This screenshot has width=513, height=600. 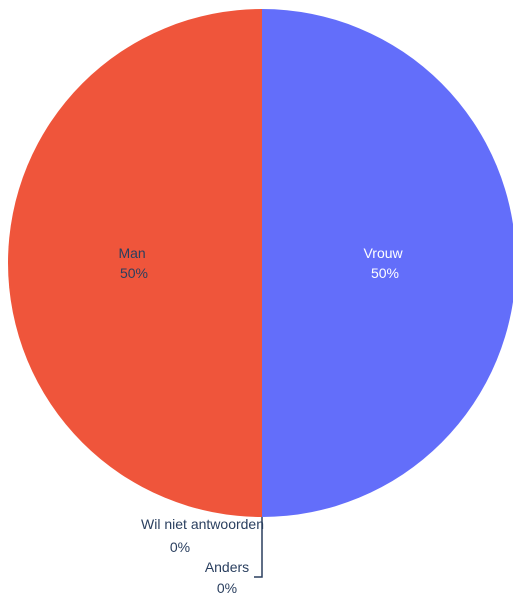 I want to click on slice-label-man-percent: 50%, so click(x=134, y=273).